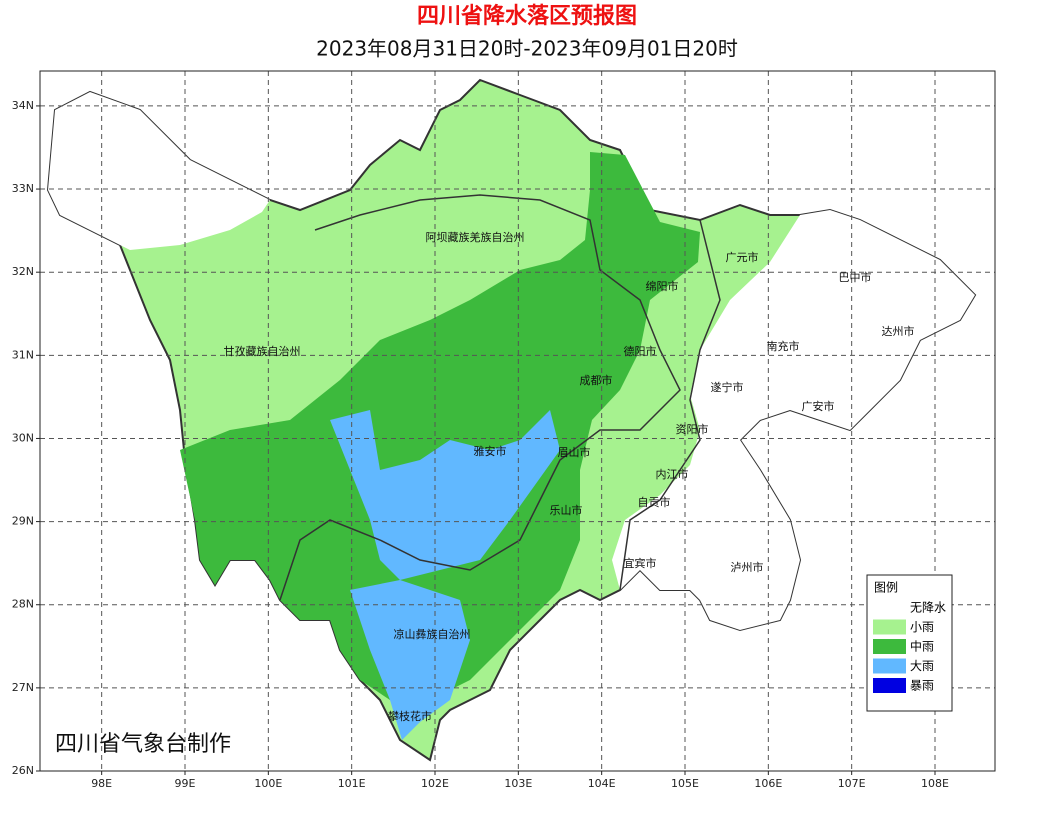 The image size is (1055, 825). What do you see at coordinates (818, 406) in the screenshot?
I see `place-label: 广安市` at bounding box center [818, 406].